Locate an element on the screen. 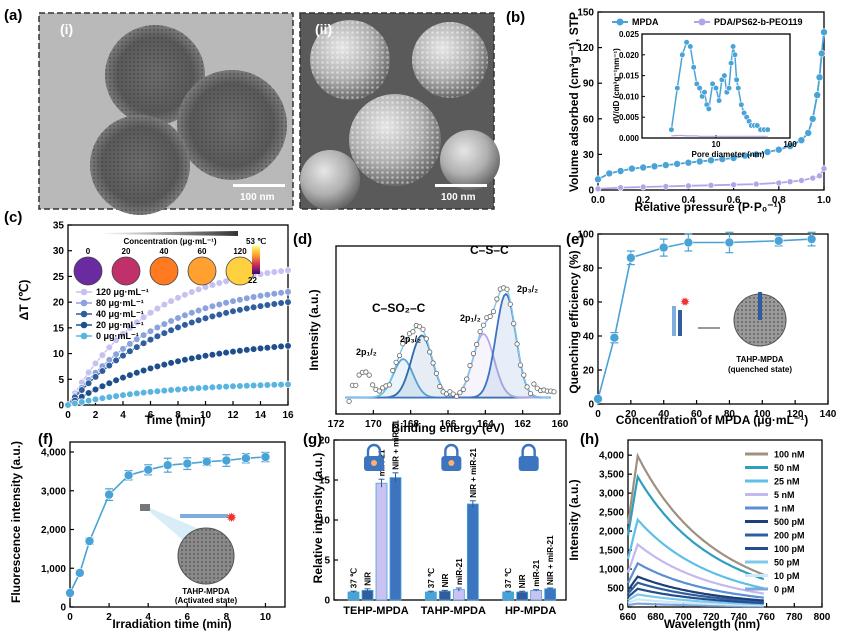 The width and height of the screenshot is (844, 633). b-inset-ytick-label: 0.005 is located at coordinates (629, 117).